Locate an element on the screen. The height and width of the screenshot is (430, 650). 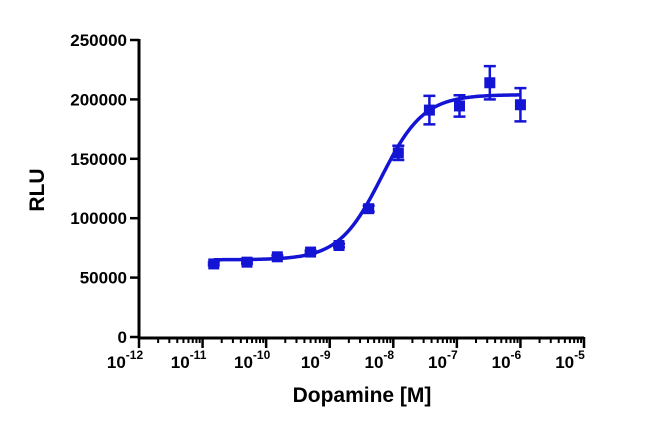
x-tick-label: 10⁻¹¹ is located at coordinates (189, 360).